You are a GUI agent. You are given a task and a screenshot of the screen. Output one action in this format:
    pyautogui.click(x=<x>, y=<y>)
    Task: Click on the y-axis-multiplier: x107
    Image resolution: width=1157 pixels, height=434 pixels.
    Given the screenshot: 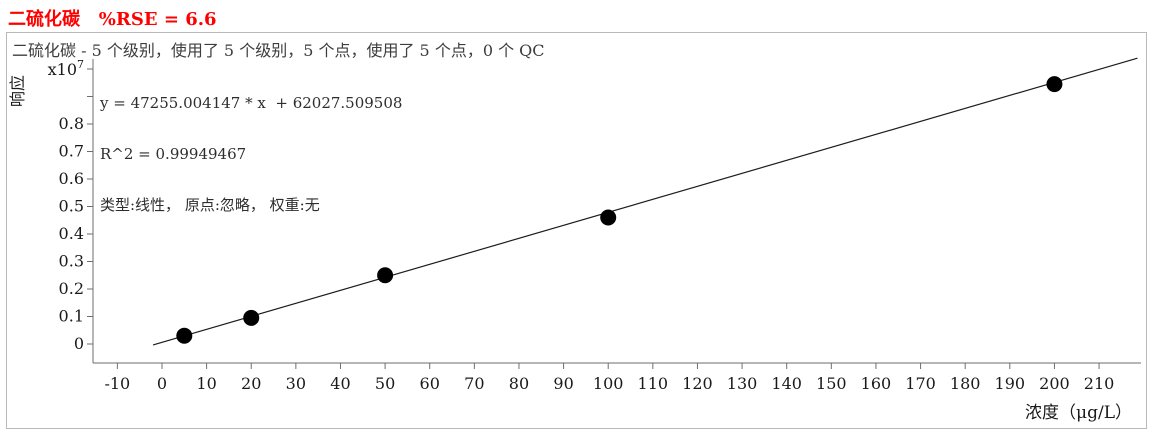 What is the action you would take?
    pyautogui.click(x=66, y=68)
    